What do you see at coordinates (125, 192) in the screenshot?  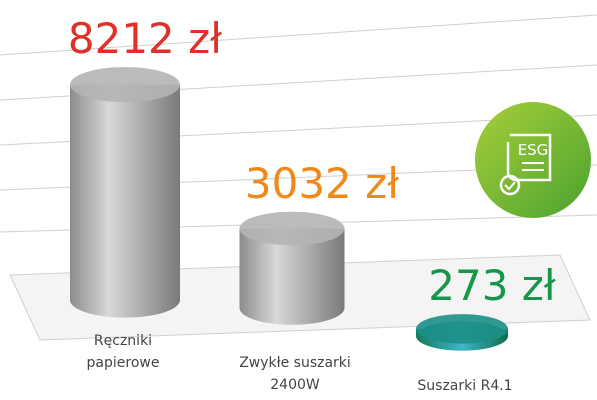 I see `bar` at bounding box center [125, 192].